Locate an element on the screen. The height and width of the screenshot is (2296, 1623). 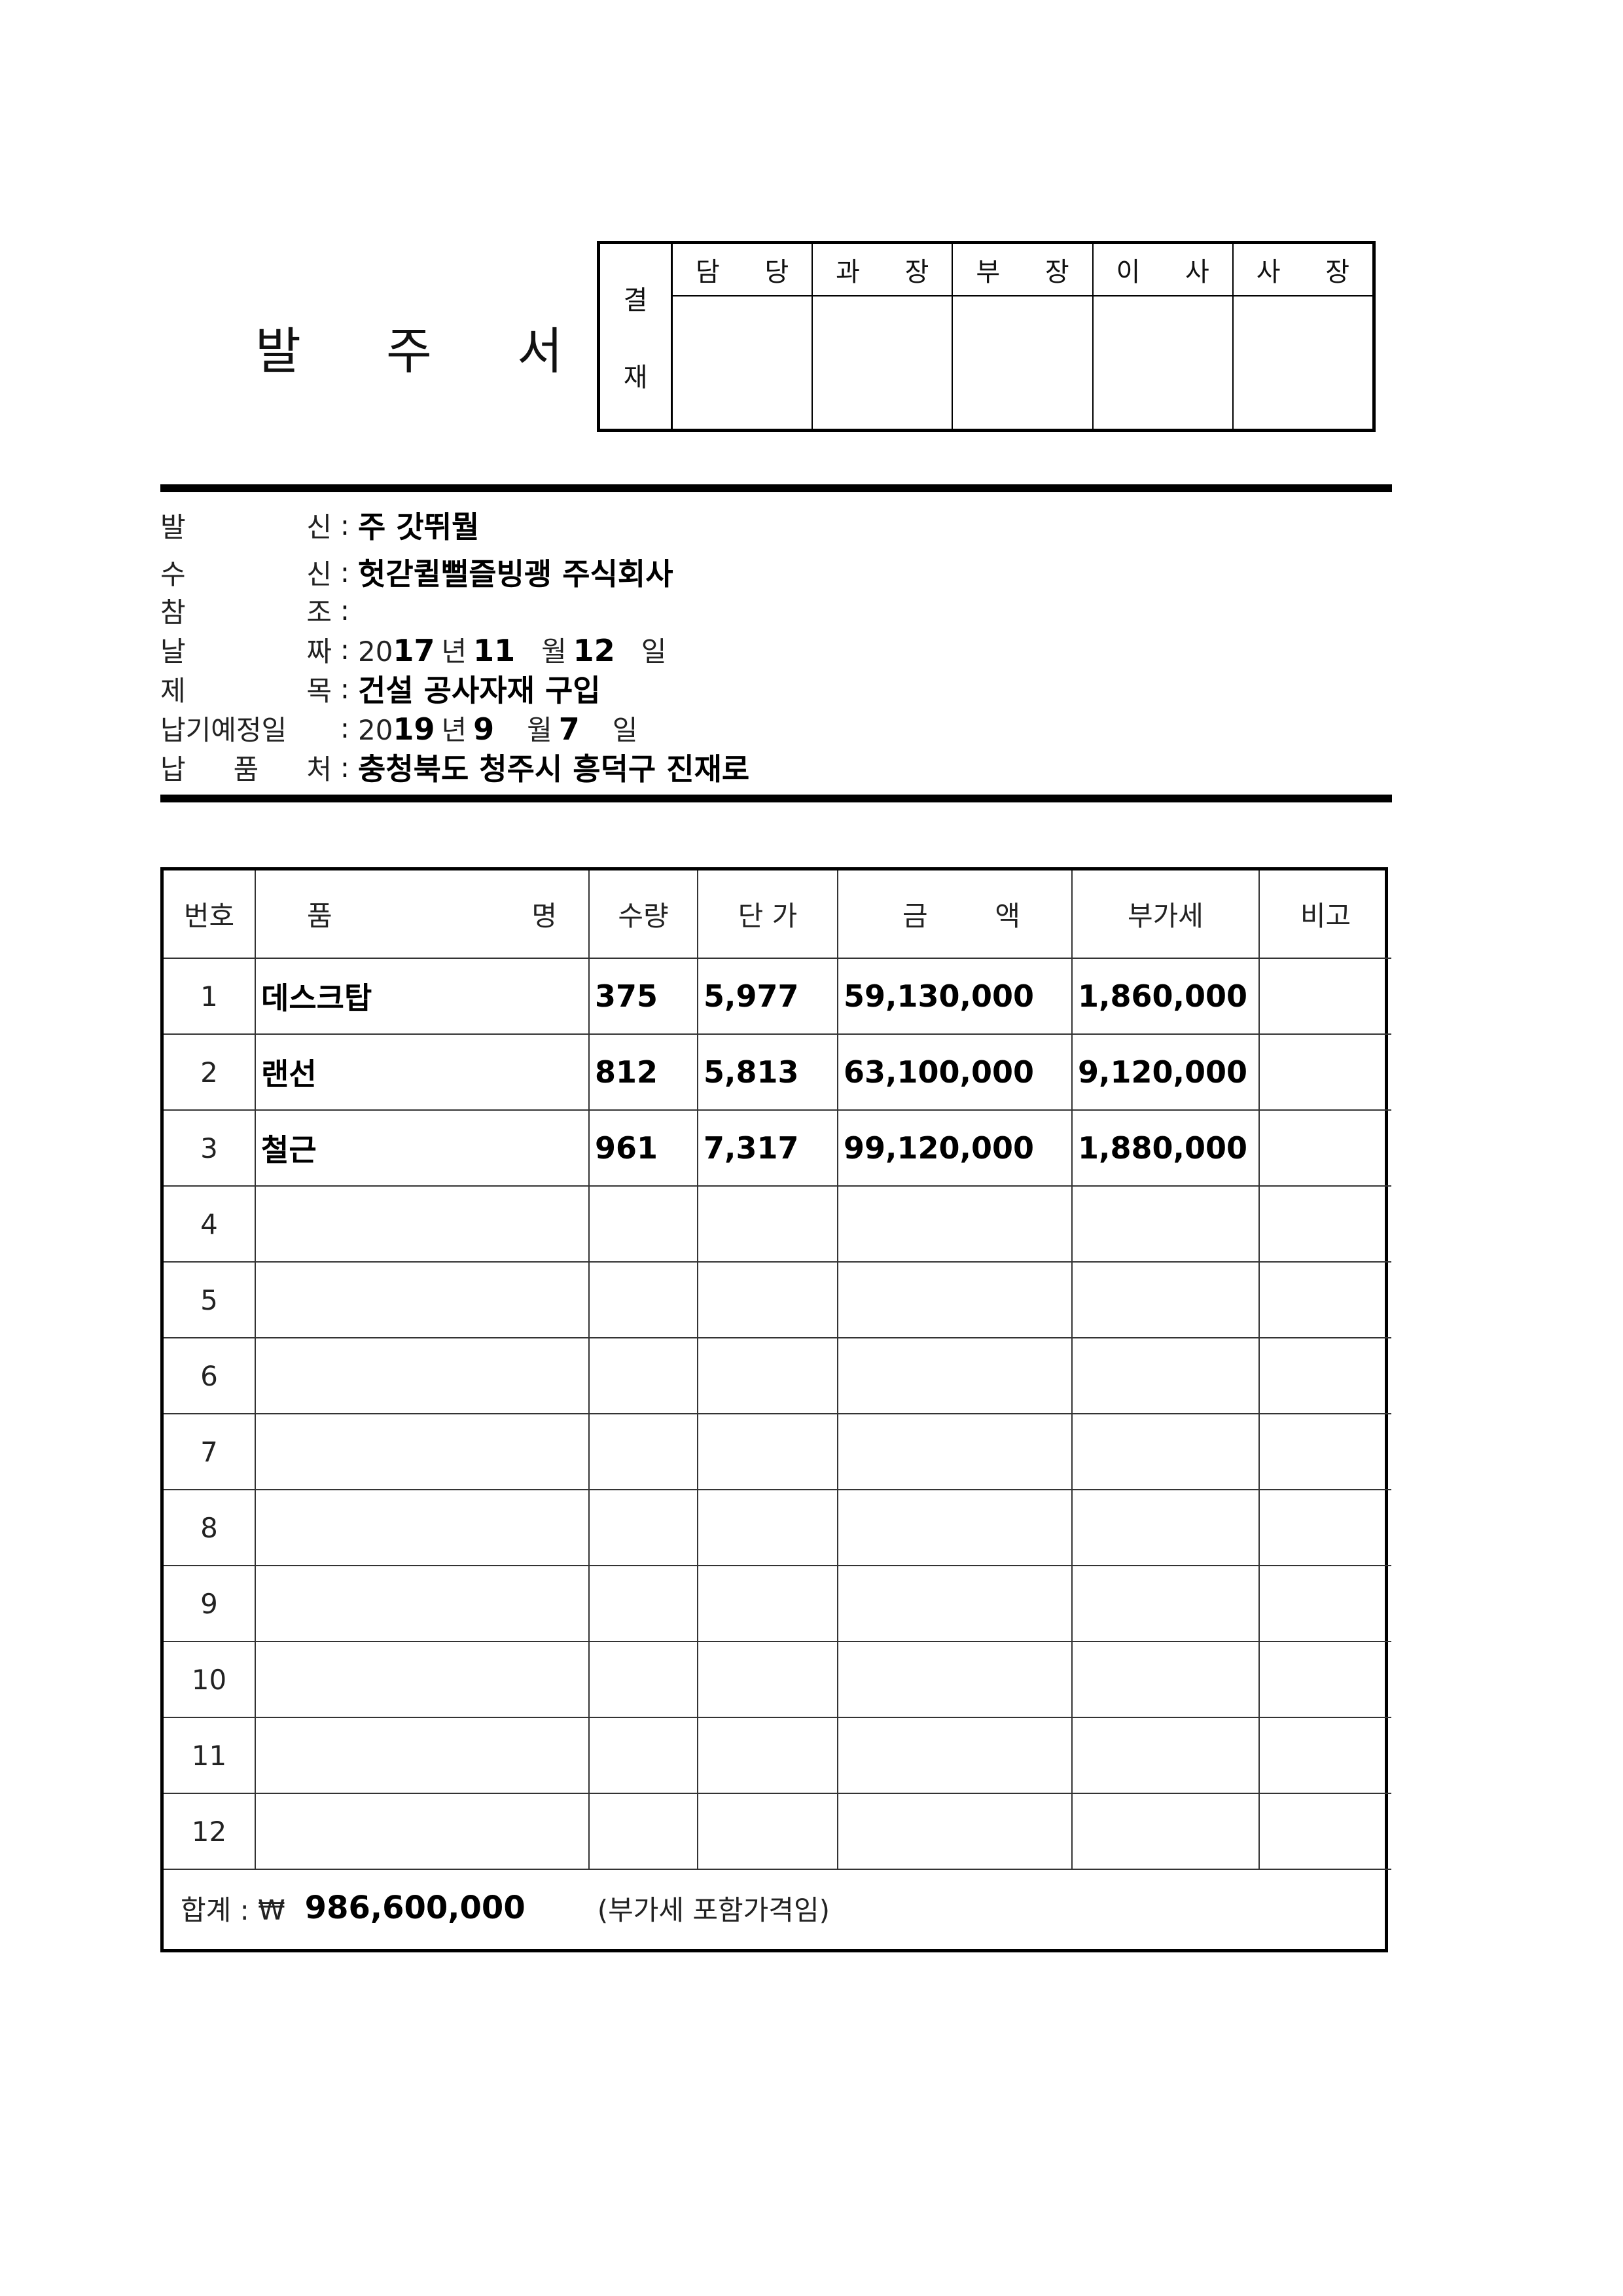
info-receiver: 수 신 : 헛갇퀼뻘즐빙괭 주식회사 is located at coordinates (417, 572).